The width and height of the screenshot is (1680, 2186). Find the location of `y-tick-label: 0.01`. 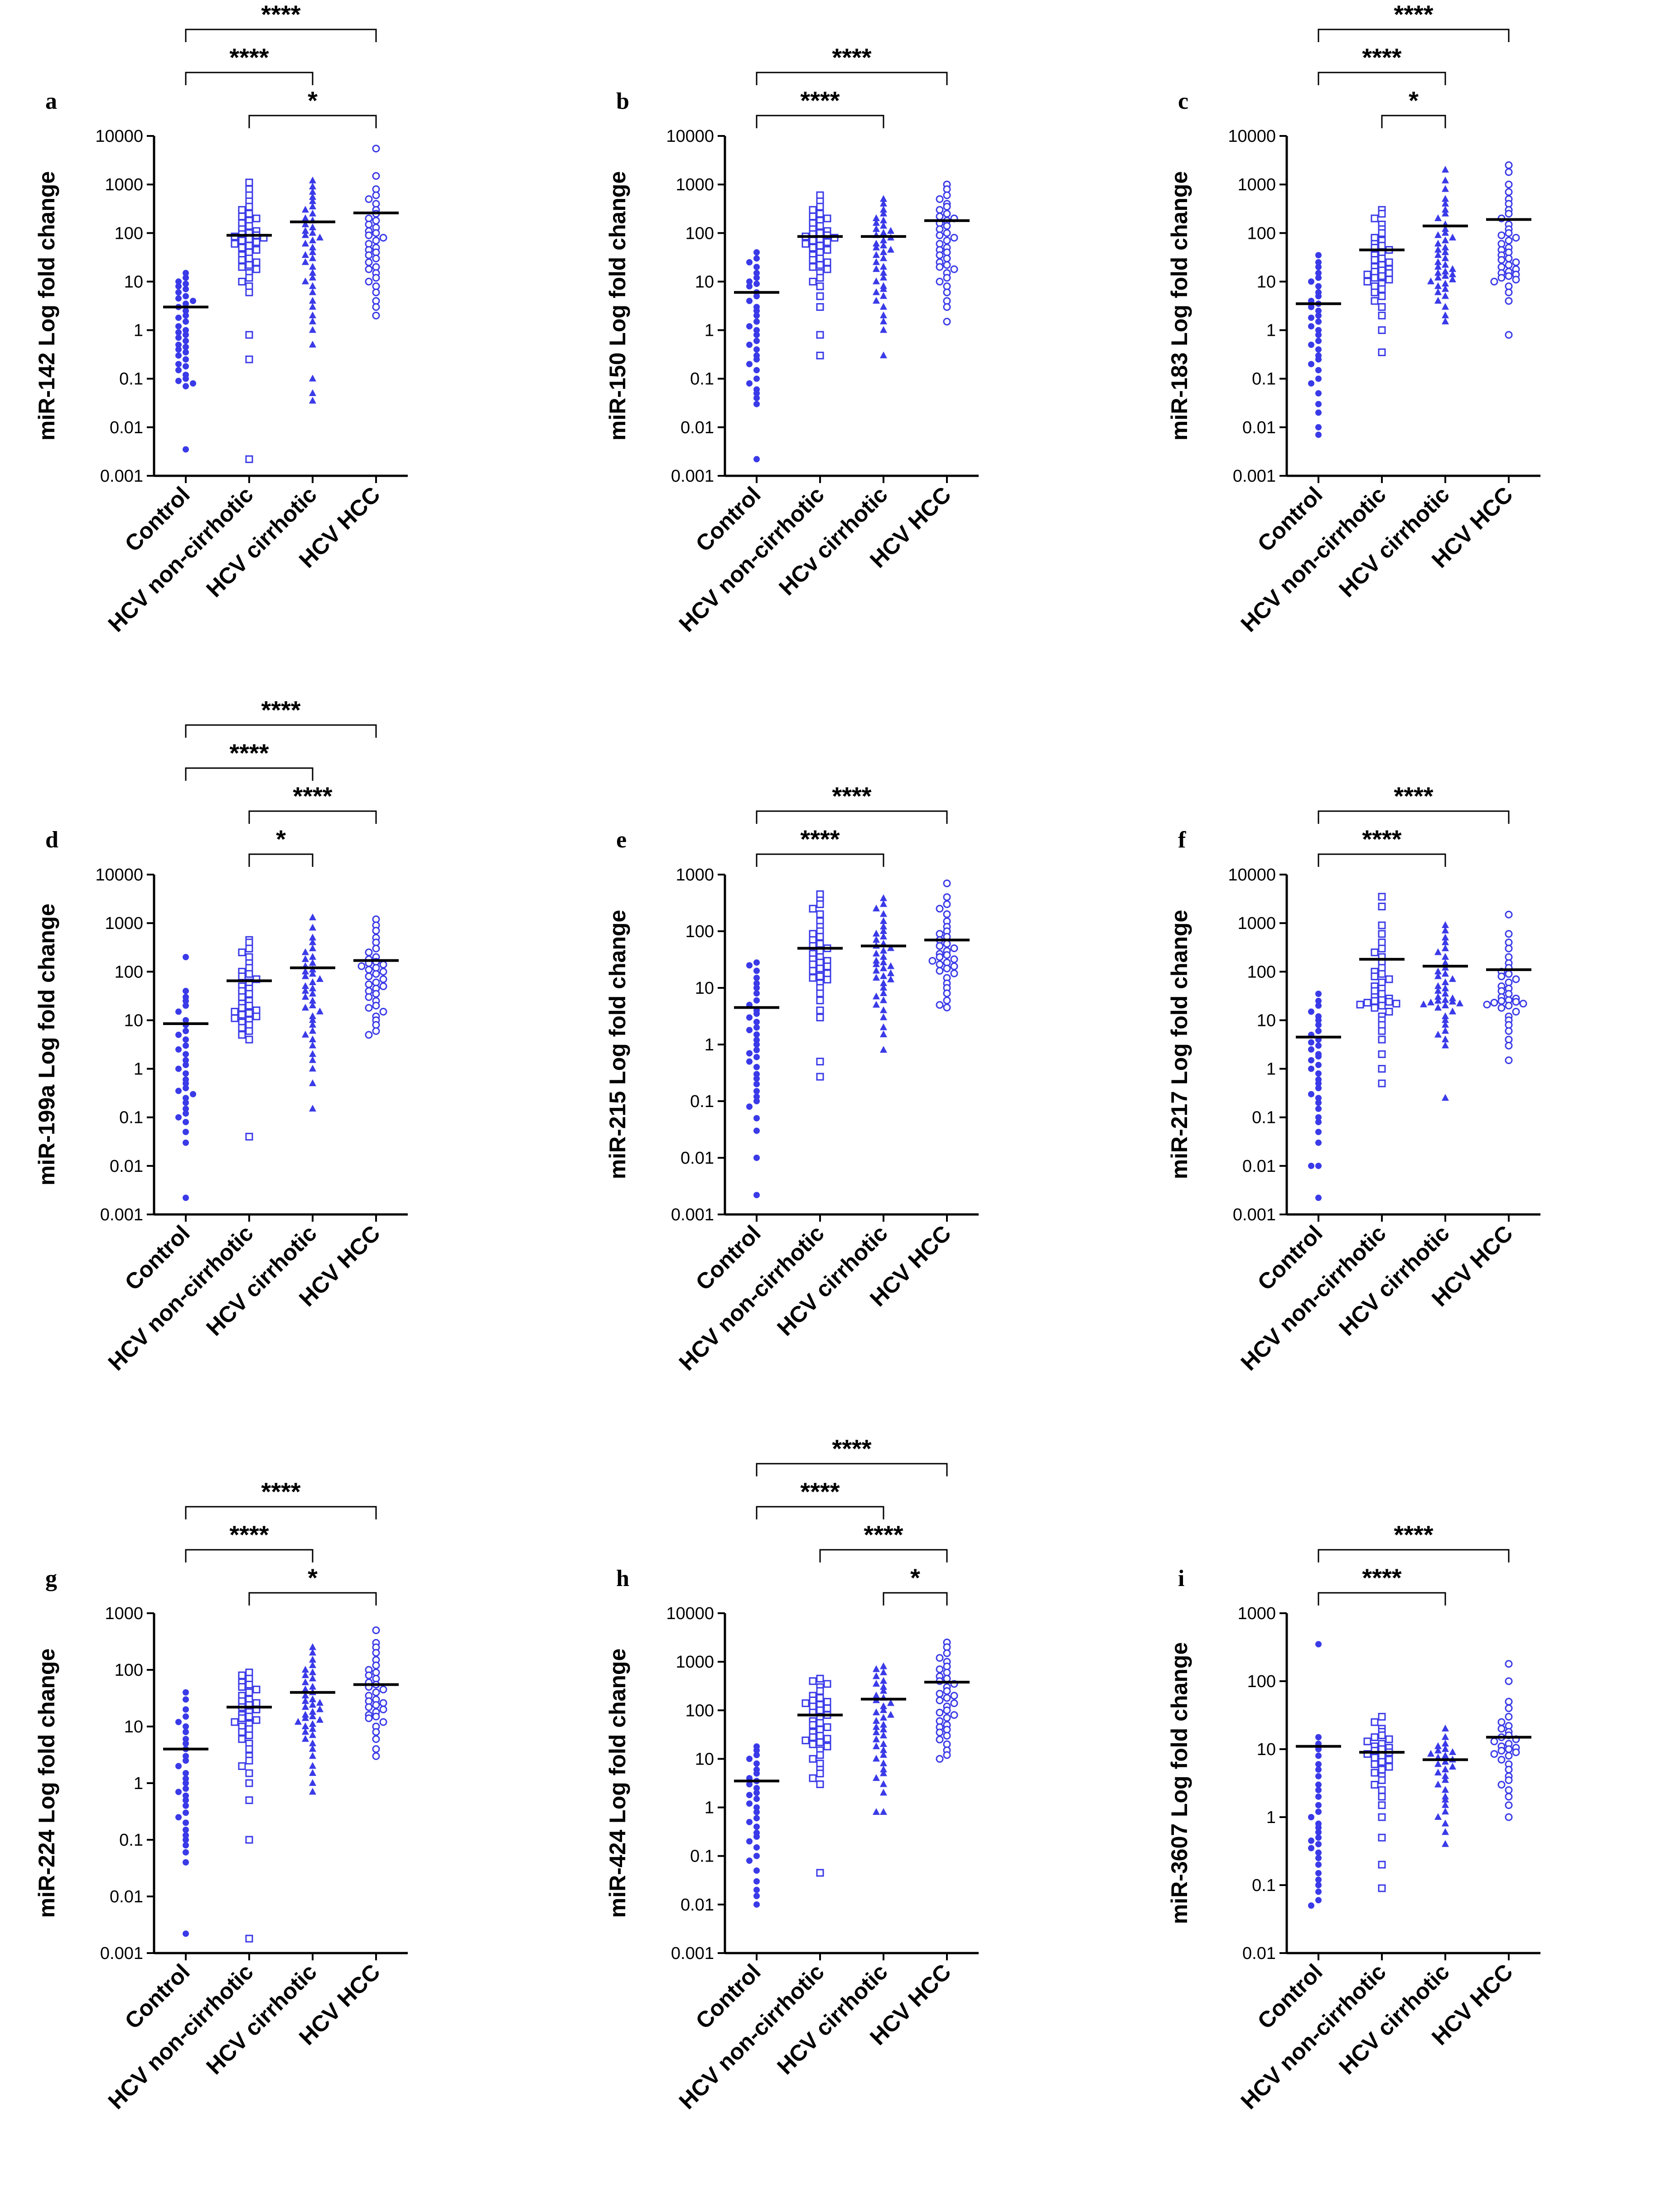

y-tick-label: 0.01 is located at coordinates (1259, 428).